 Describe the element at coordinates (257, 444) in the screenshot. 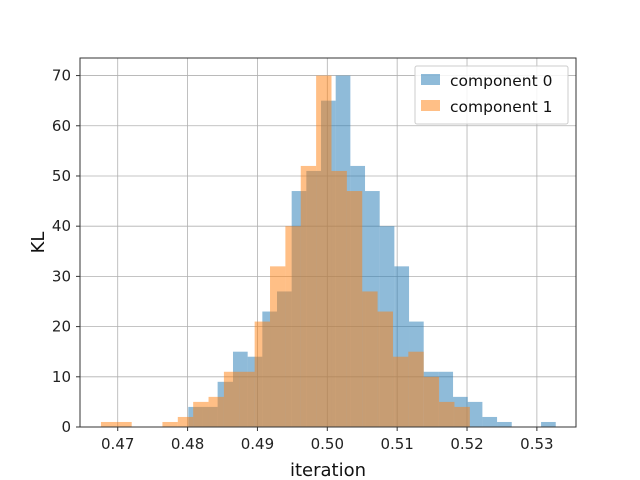

I see `x-tick-label: 0.49` at that location.